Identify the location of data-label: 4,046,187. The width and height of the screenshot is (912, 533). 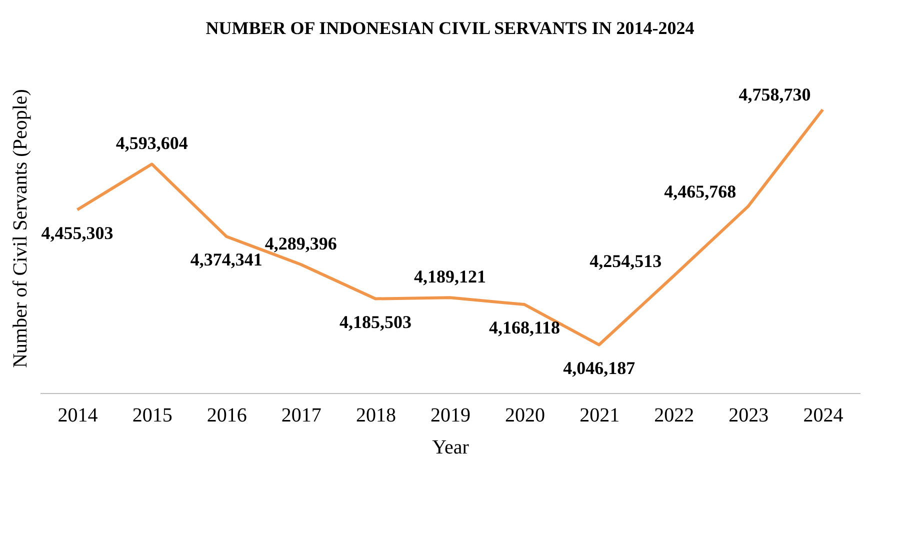
(599, 368).